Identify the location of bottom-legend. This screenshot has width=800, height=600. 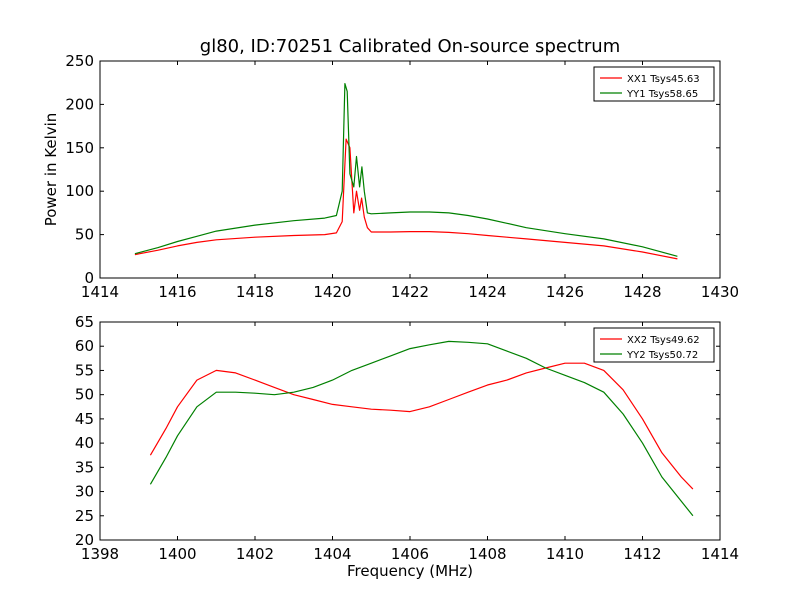
(654, 345).